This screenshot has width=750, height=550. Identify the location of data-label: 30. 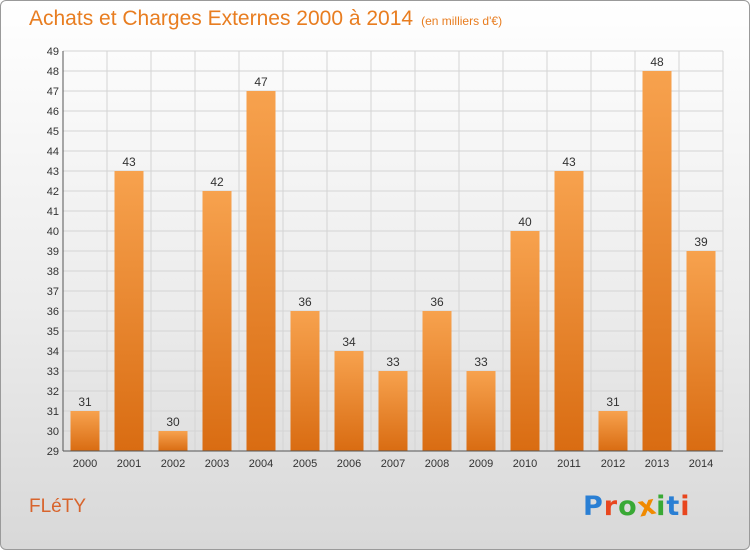
(173, 422).